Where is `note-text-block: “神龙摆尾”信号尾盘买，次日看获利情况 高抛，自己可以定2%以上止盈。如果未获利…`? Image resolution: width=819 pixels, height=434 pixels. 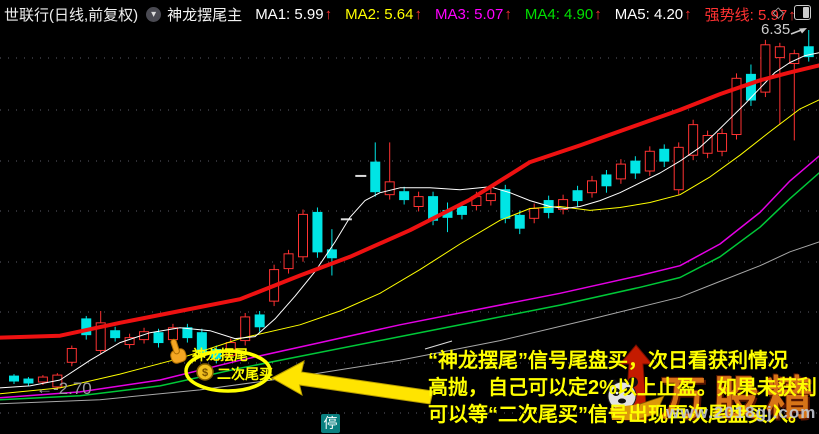
note-text-block: “神龙摆尾”信号尾盘买，次日看获利情况 高抛，自己可以定2%以上止盈。如果未获利… is located at coordinates (623, 388).